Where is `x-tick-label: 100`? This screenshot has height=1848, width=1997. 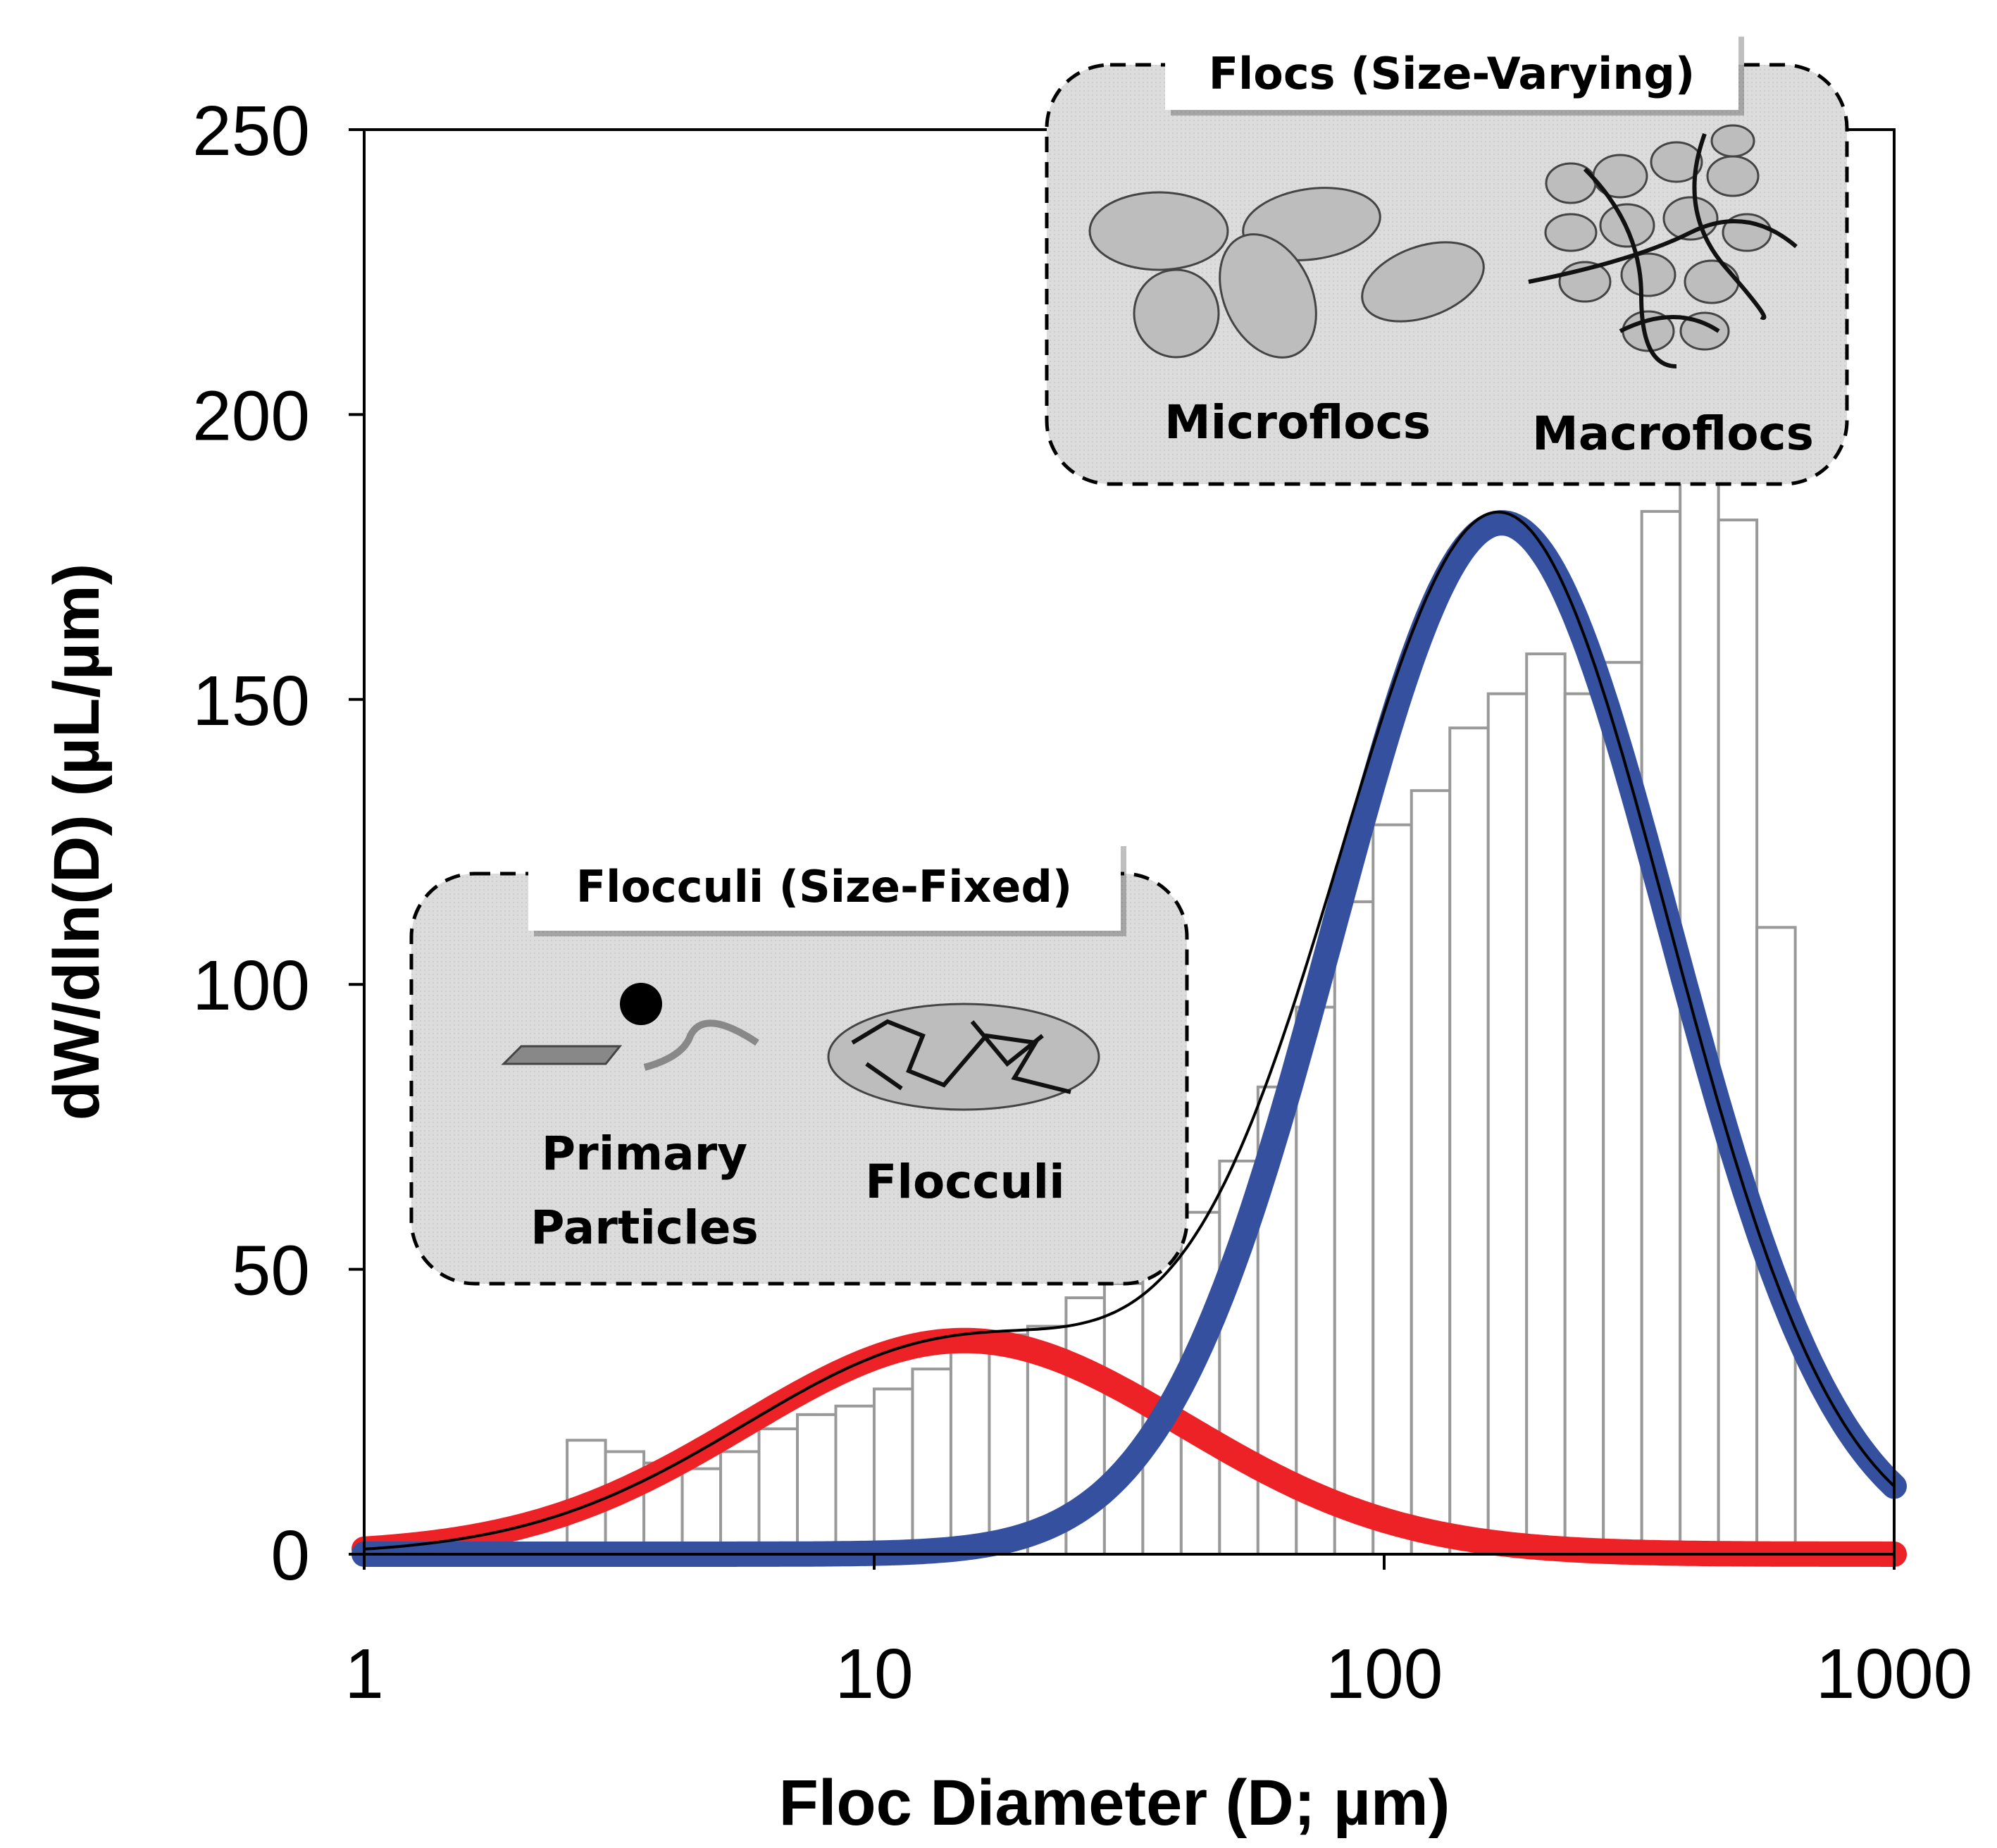
x-tick-label: 100 is located at coordinates (1384, 1674).